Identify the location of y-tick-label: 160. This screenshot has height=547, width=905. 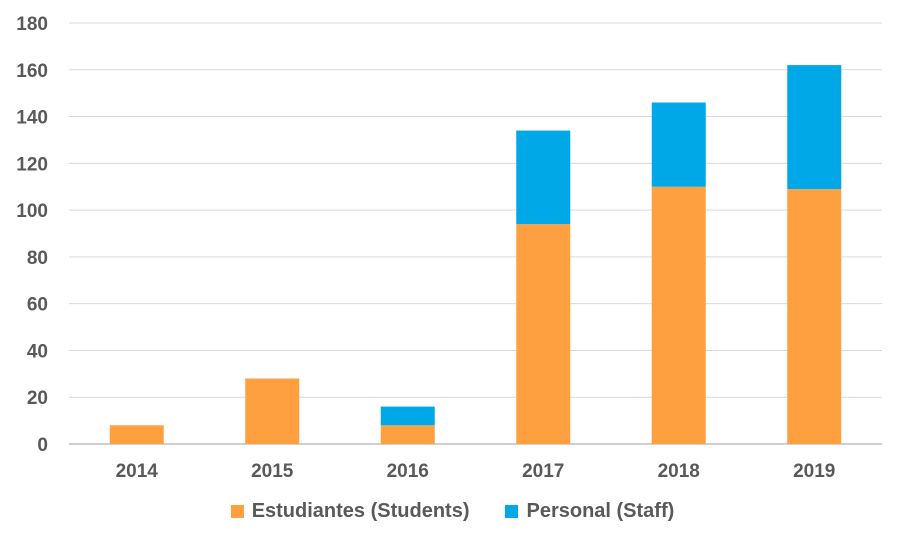
(32, 71).